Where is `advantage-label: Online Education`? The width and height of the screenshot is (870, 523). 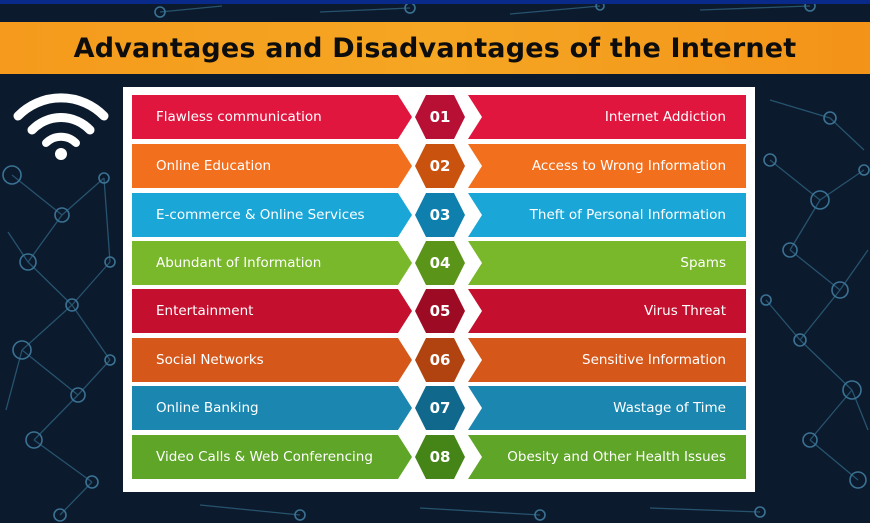
advantage-label: Online Education is located at coordinates (272, 166).